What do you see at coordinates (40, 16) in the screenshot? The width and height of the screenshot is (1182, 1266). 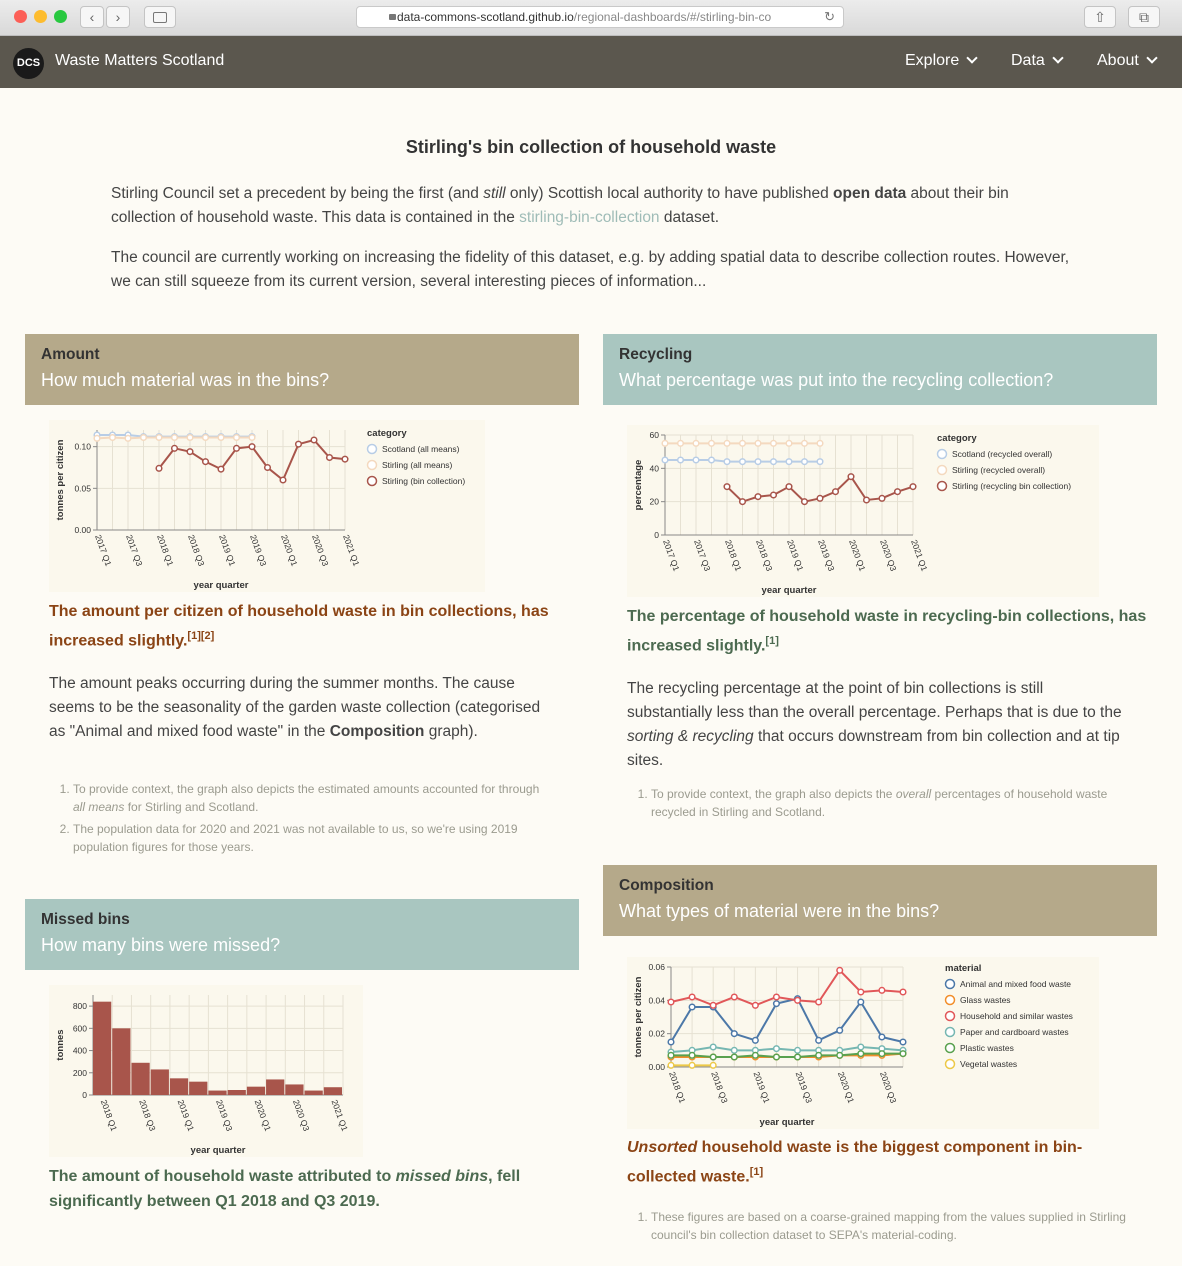 I see `minimize-window-button` at bounding box center [40, 16].